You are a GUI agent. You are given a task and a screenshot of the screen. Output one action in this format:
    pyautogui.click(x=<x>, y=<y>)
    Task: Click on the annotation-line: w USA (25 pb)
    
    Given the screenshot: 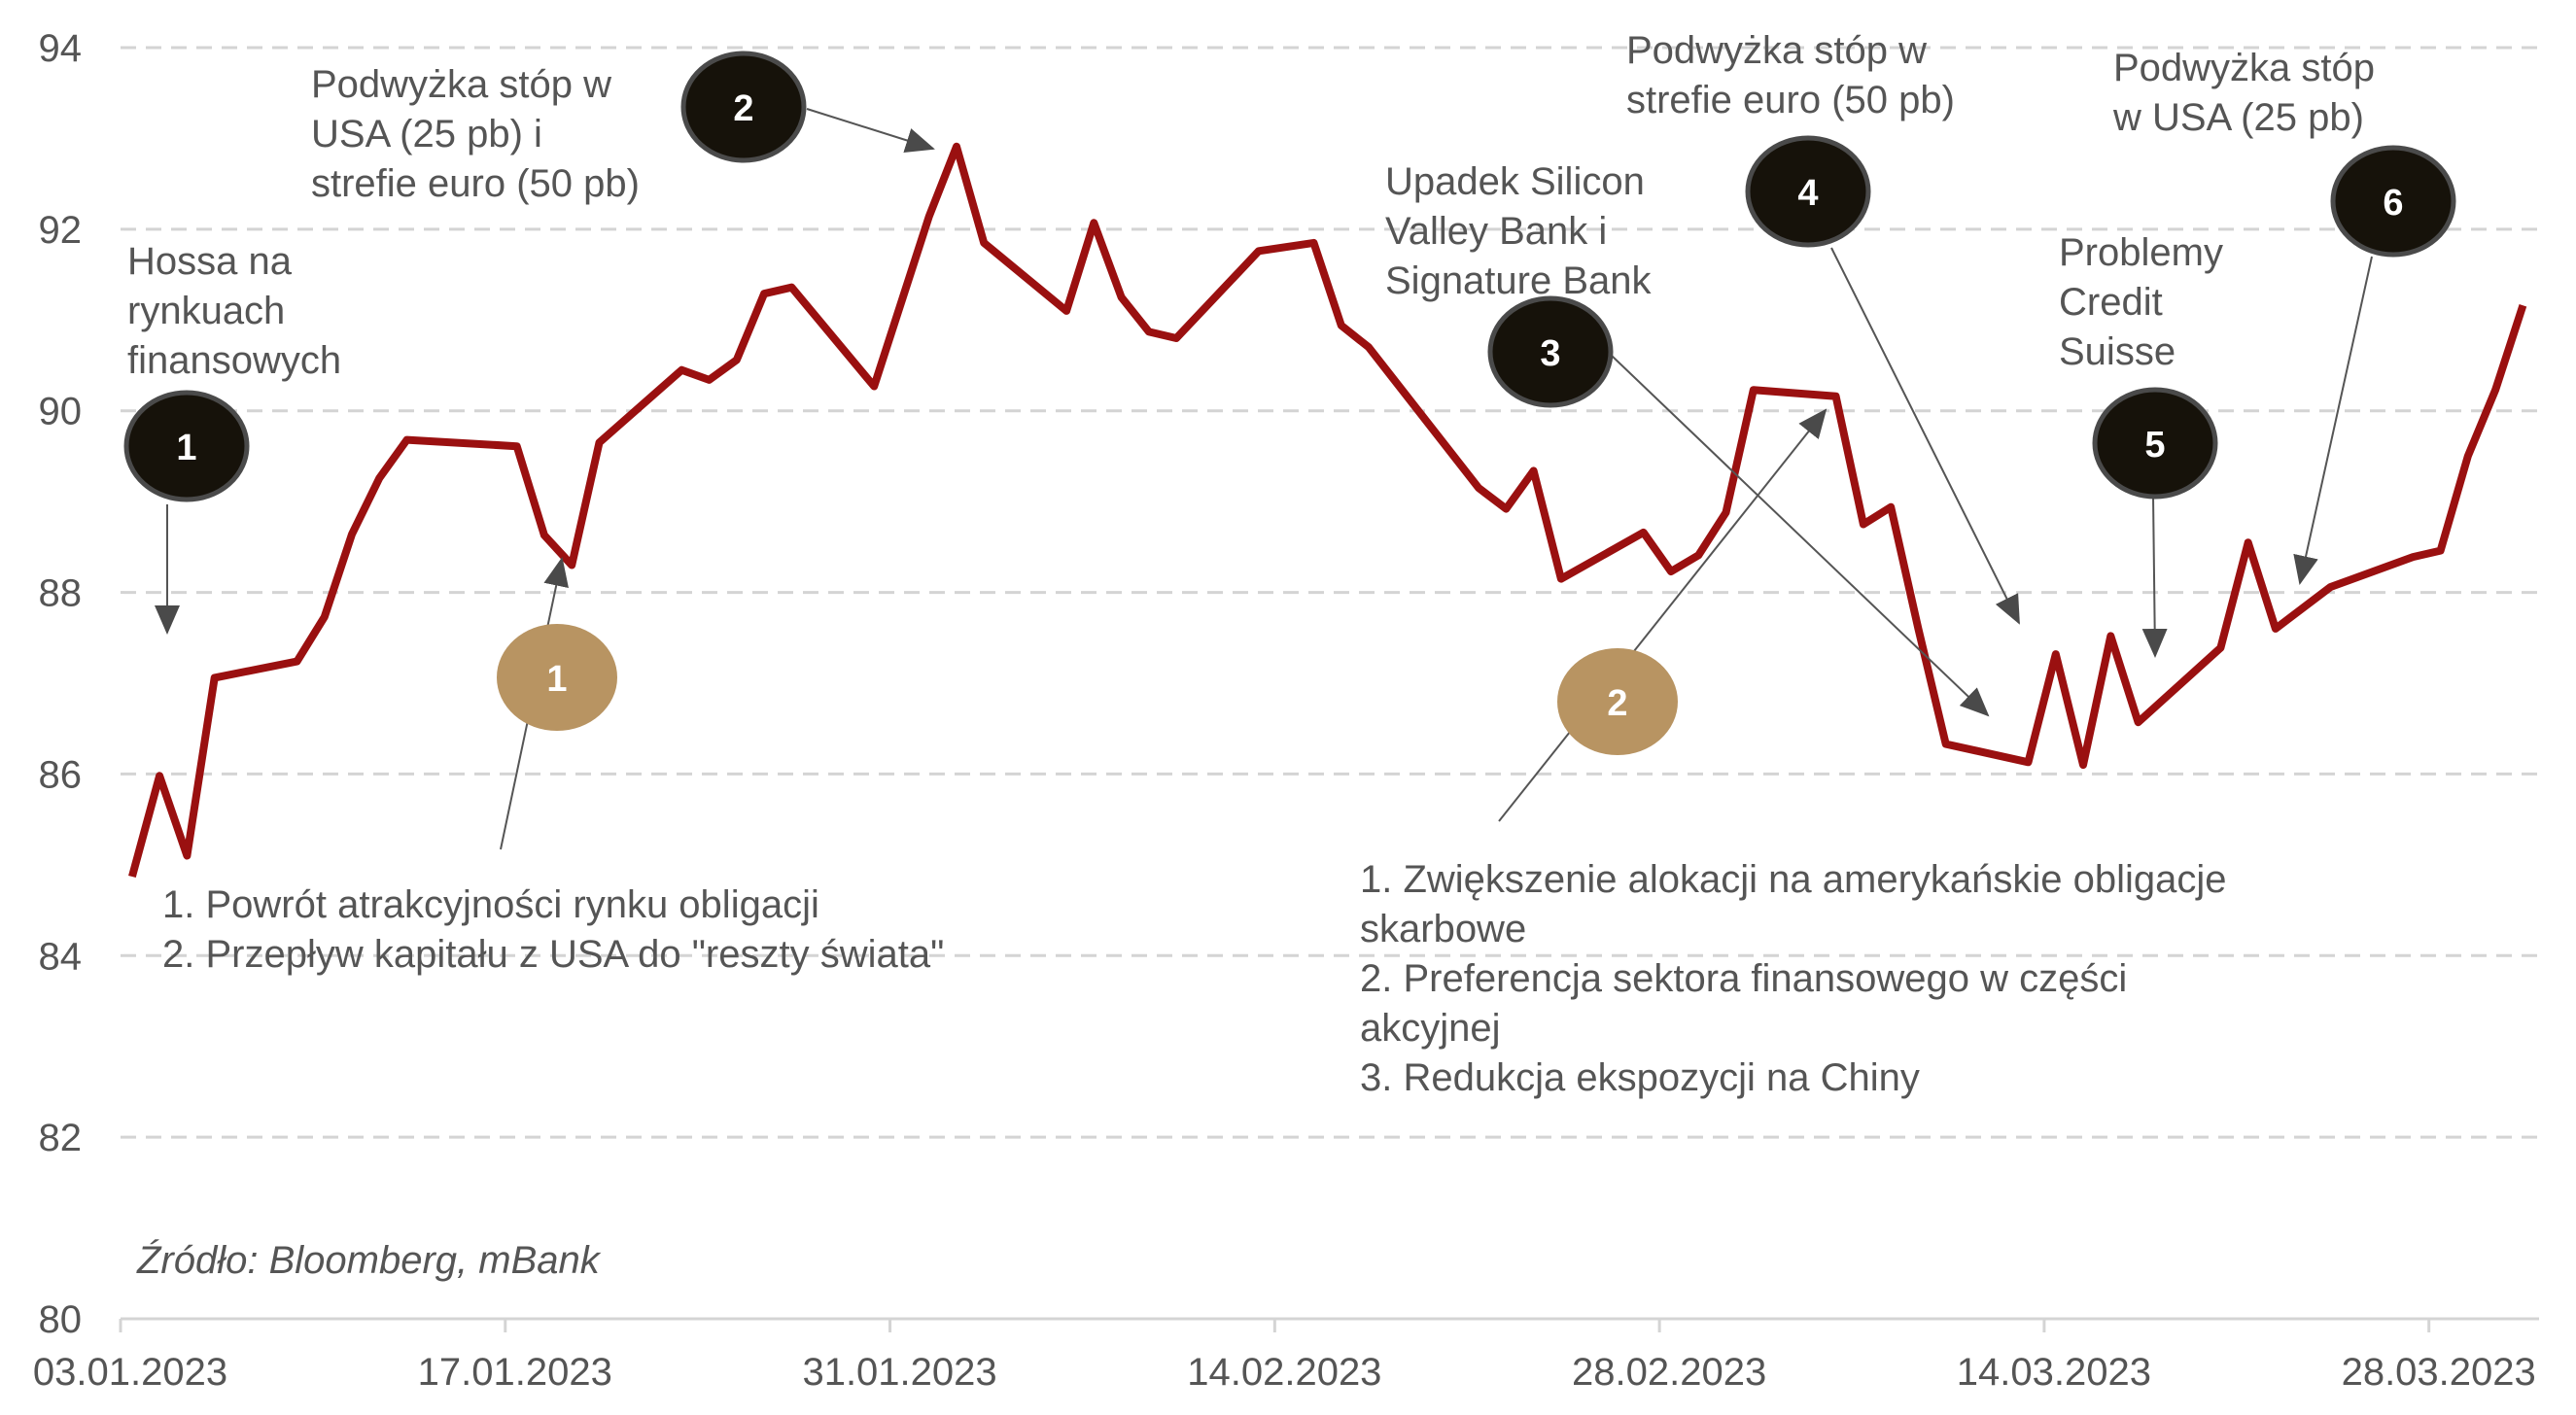 What is the action you would take?
    pyautogui.click(x=2238, y=117)
    